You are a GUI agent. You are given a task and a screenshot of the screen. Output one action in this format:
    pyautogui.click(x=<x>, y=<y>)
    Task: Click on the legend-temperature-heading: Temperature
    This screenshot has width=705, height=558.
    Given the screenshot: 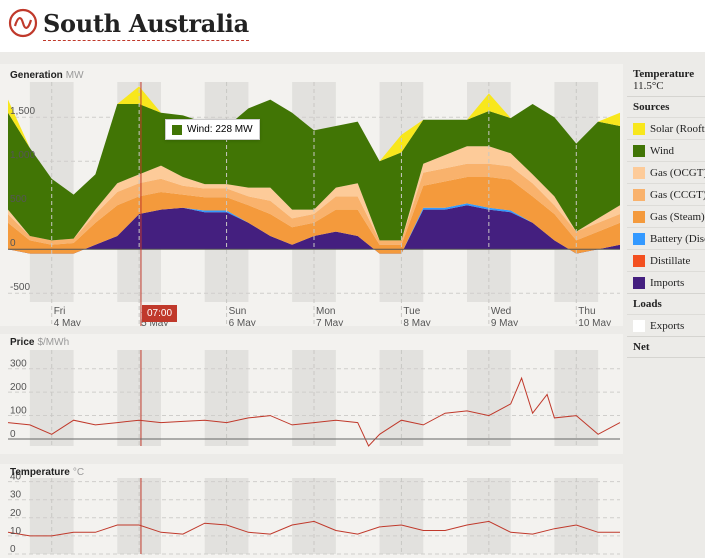 What is the action you would take?
    pyautogui.click(x=664, y=74)
    